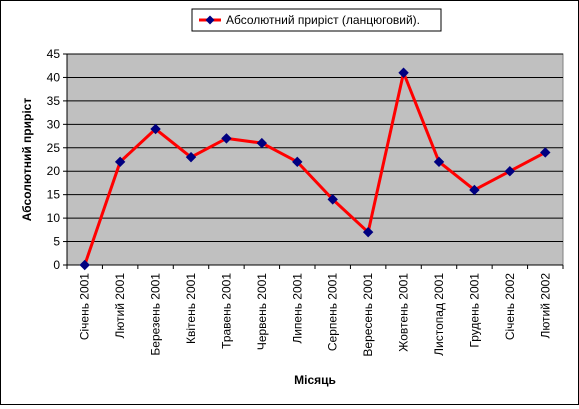  Describe the element at coordinates (54, 77) in the screenshot. I see `y-tick-label: 40` at that location.